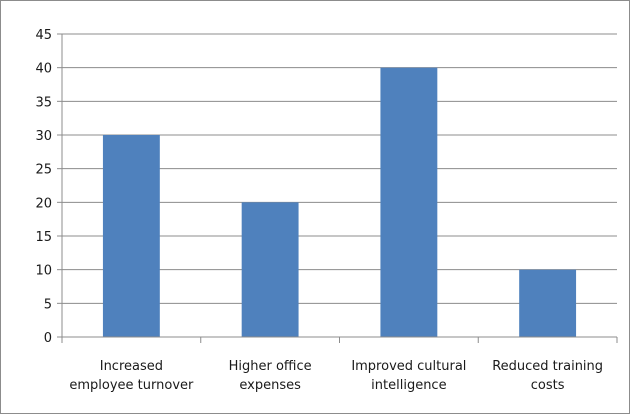 The image size is (630, 414). Describe the element at coordinates (48, 338) in the screenshot. I see `y-tick-label-0: 0` at that location.